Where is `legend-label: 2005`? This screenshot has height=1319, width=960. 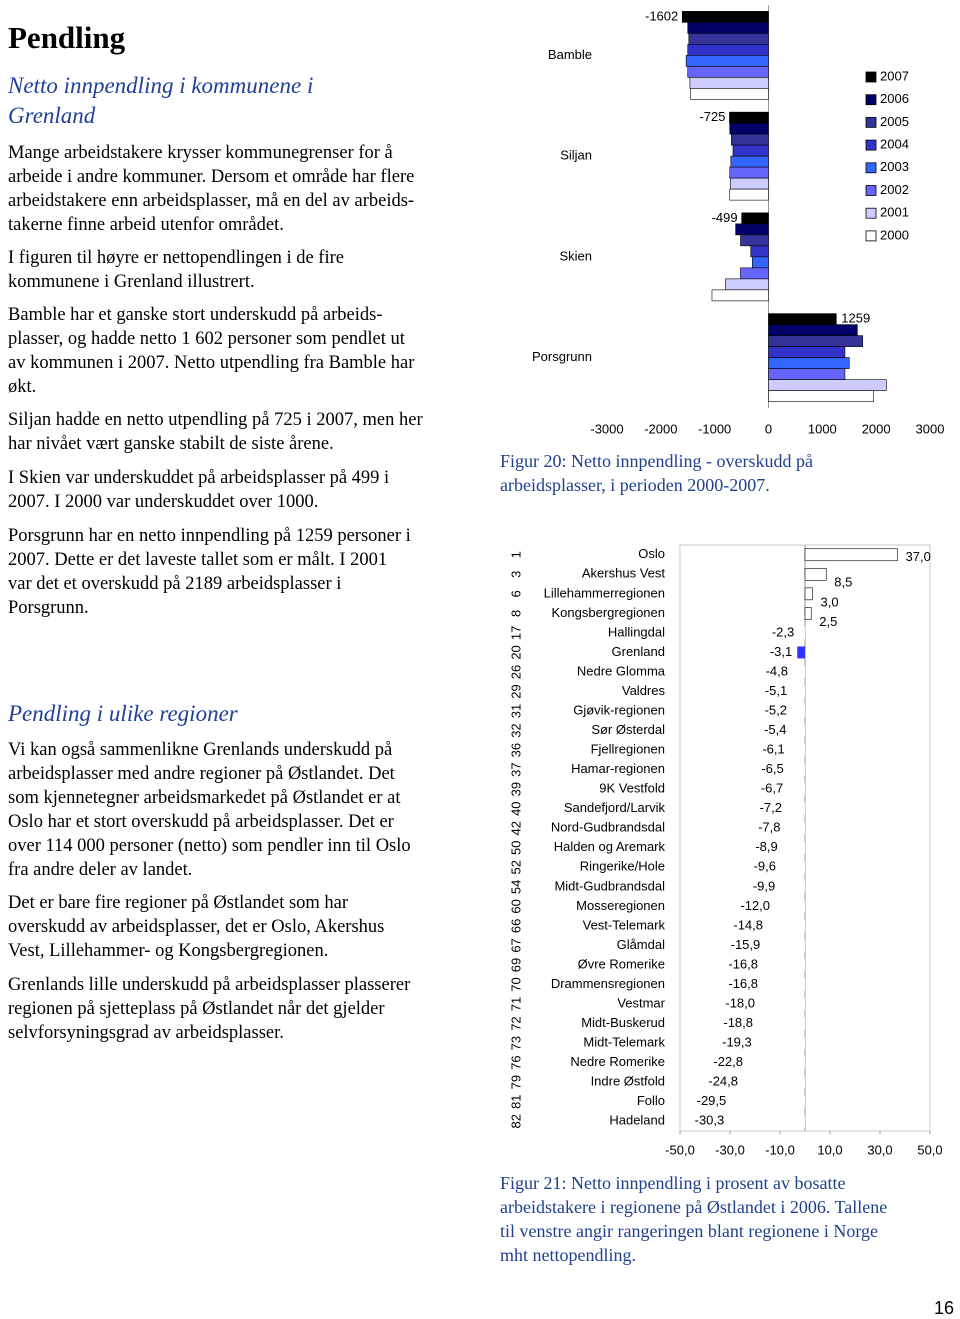
legend-label: 2005 is located at coordinates (894, 121).